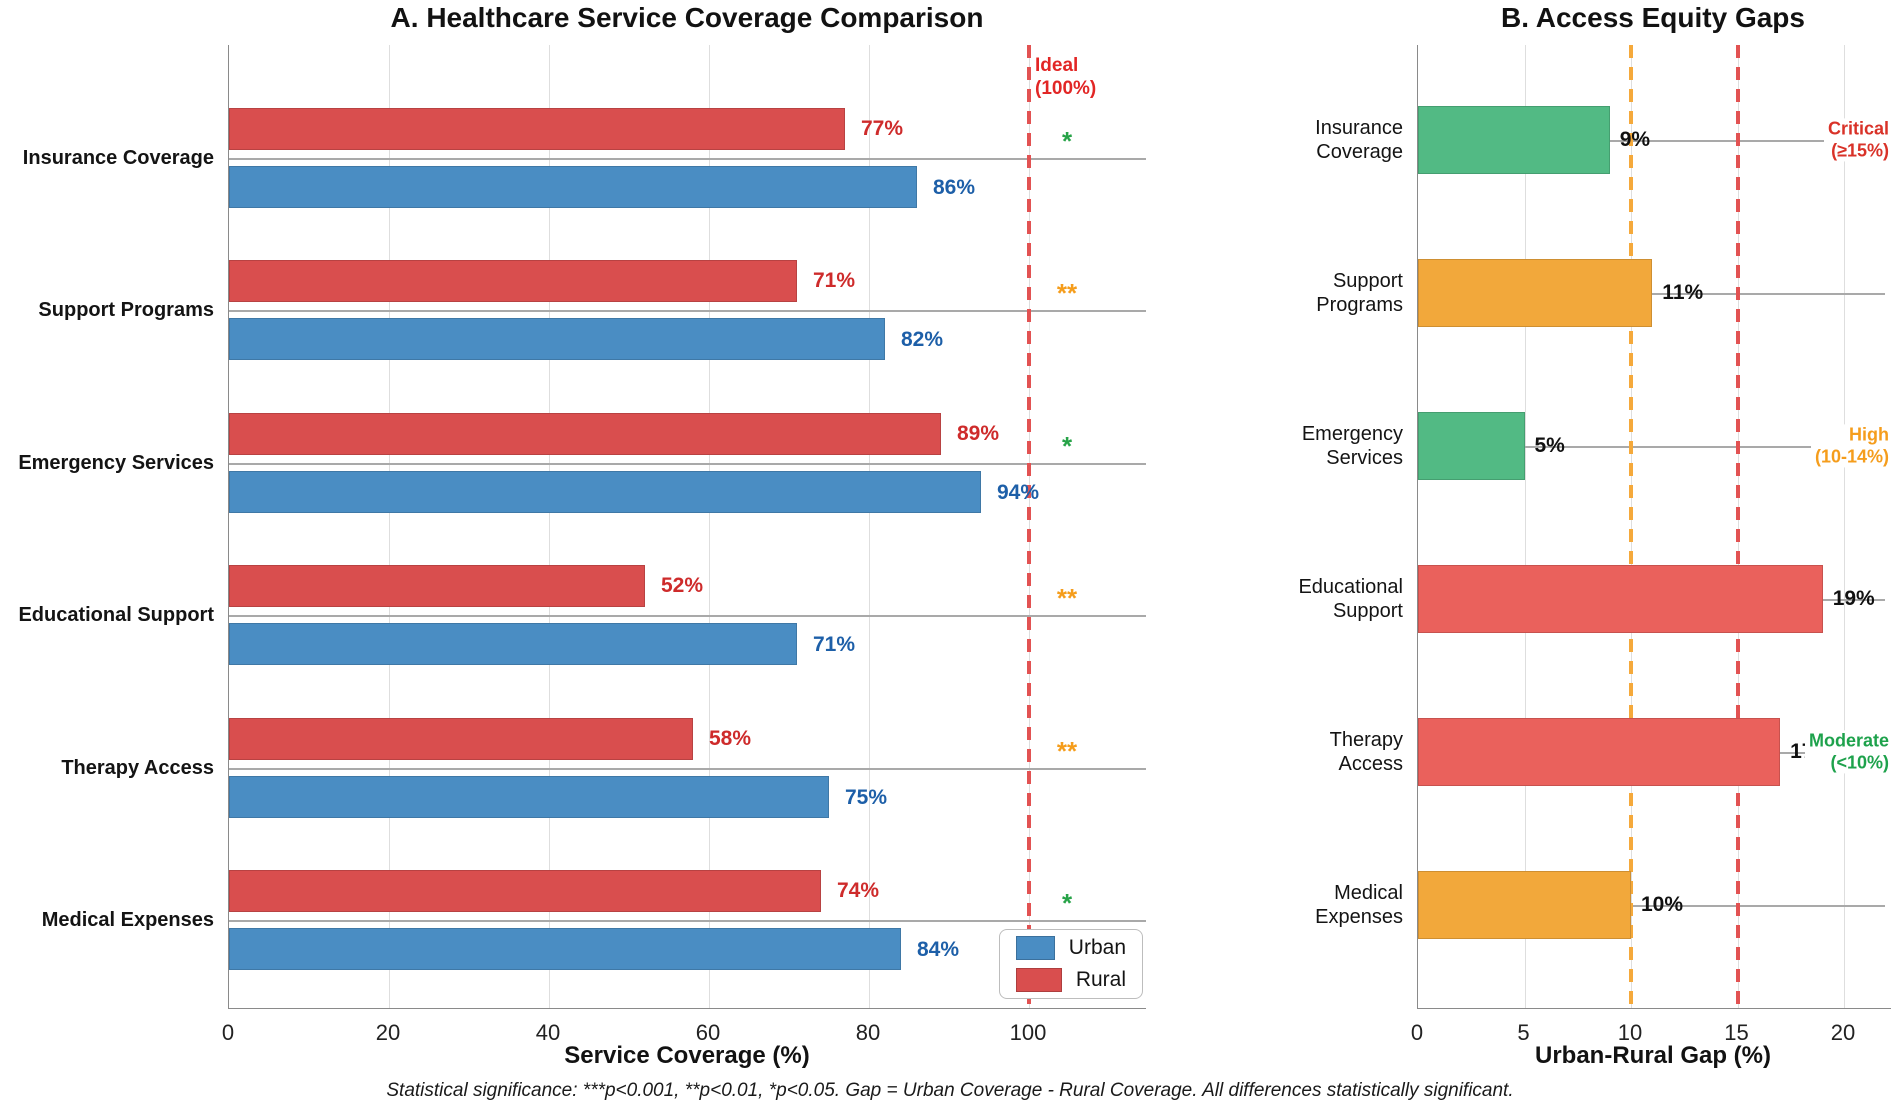  What do you see at coordinates (834, 280) in the screenshot?
I see `rural-value-label: 71%` at bounding box center [834, 280].